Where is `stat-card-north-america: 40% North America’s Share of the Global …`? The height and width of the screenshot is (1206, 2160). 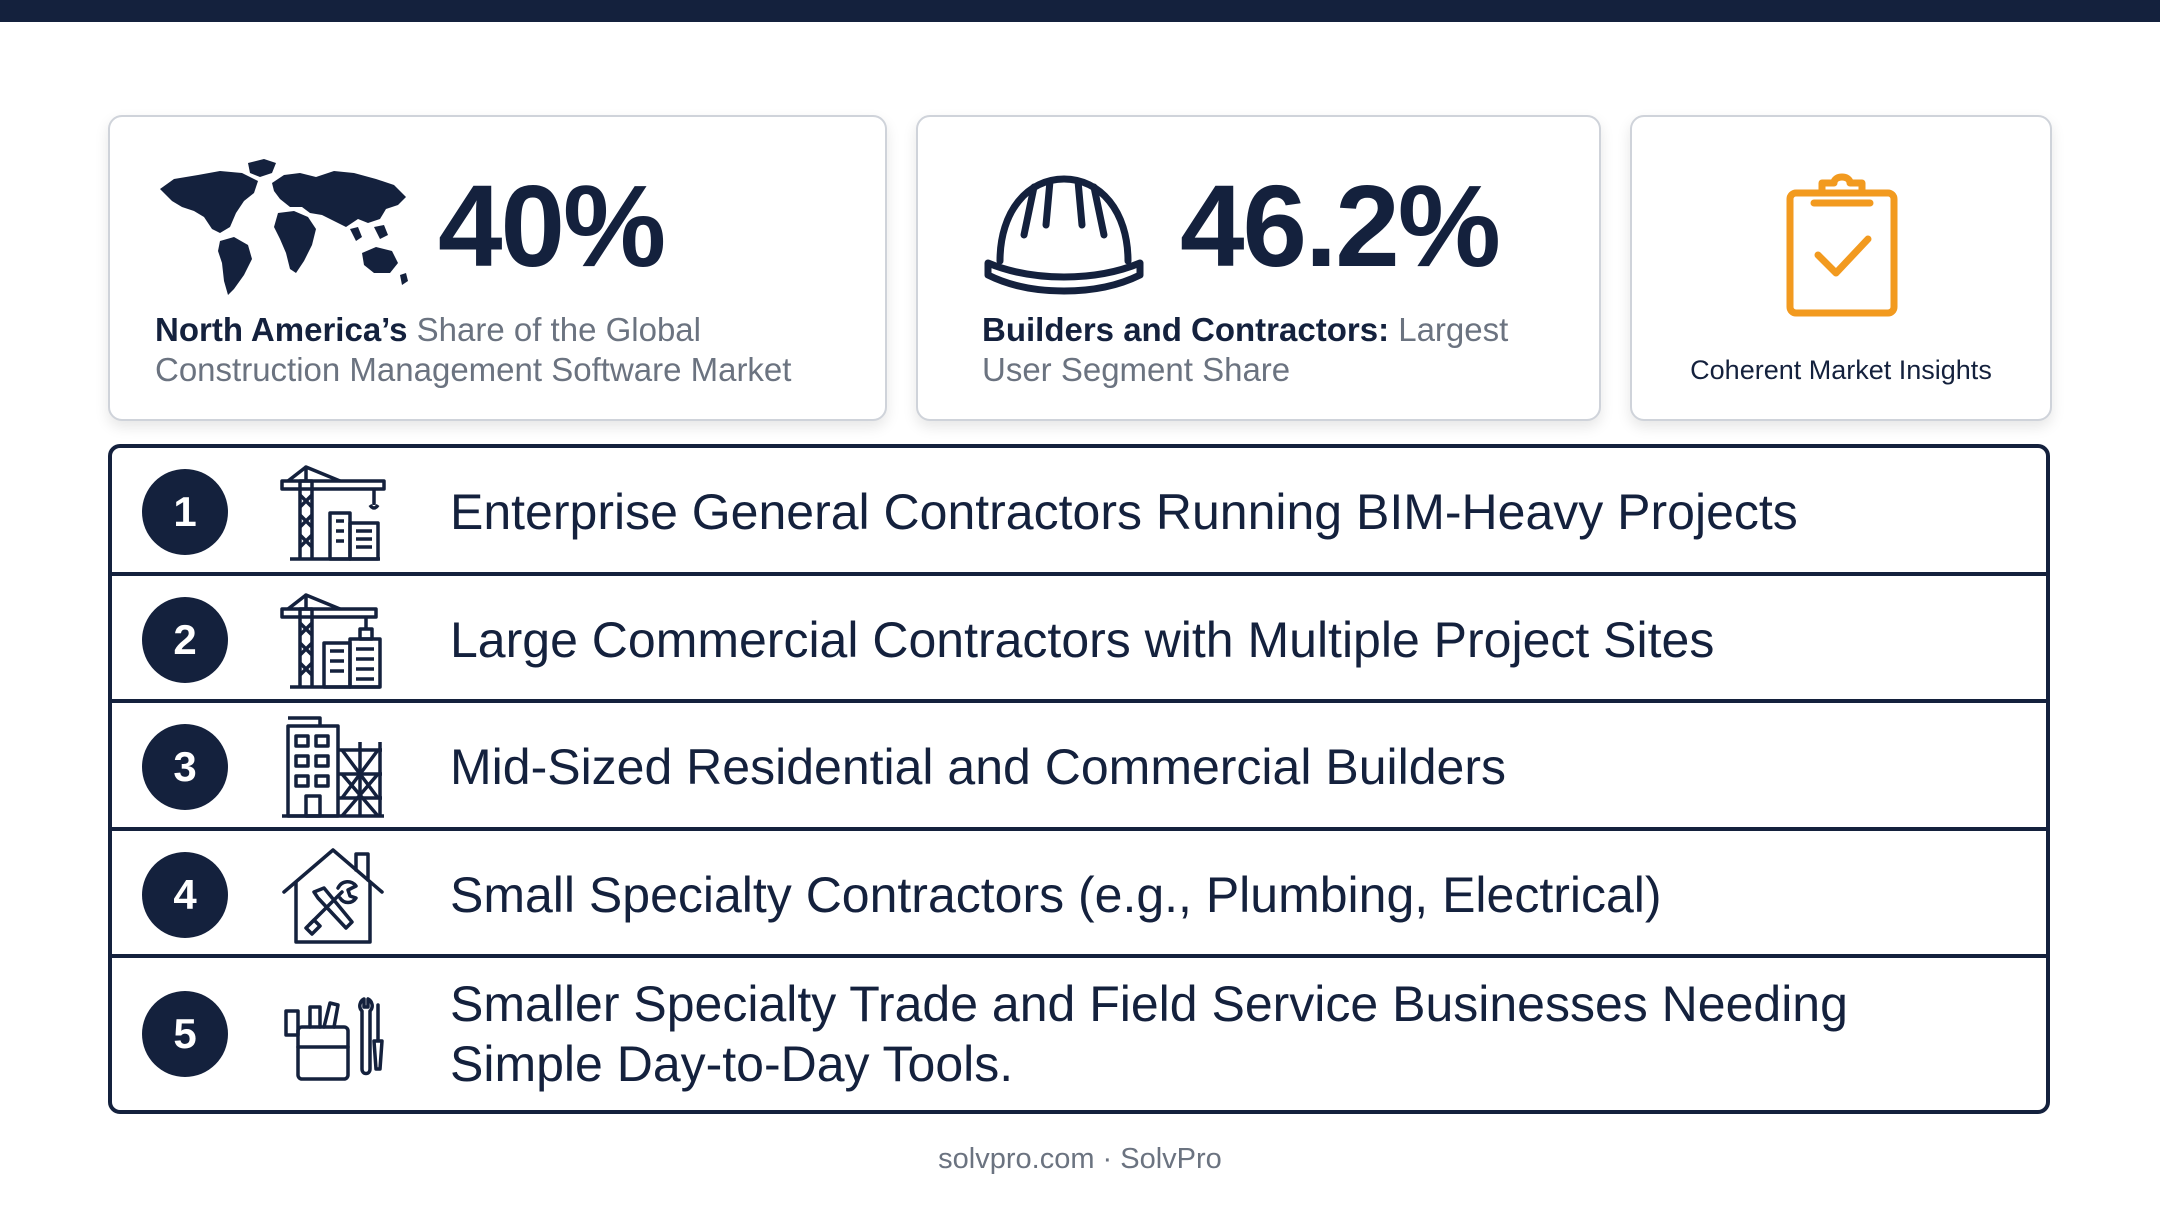
stat-card-north-america: 40% North America’s Share of the Global … is located at coordinates (497, 268).